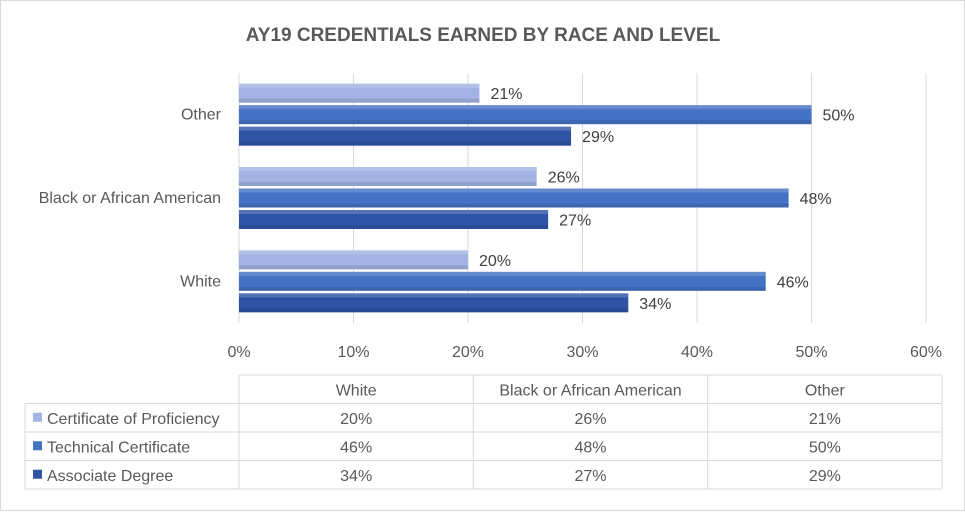 This screenshot has width=965, height=512. I want to click on table-cell: 26%, so click(590, 419).